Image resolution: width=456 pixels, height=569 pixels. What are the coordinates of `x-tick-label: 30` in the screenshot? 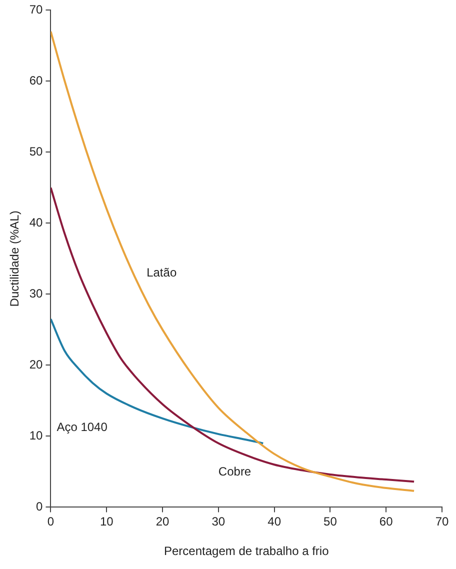 It's located at (219, 521).